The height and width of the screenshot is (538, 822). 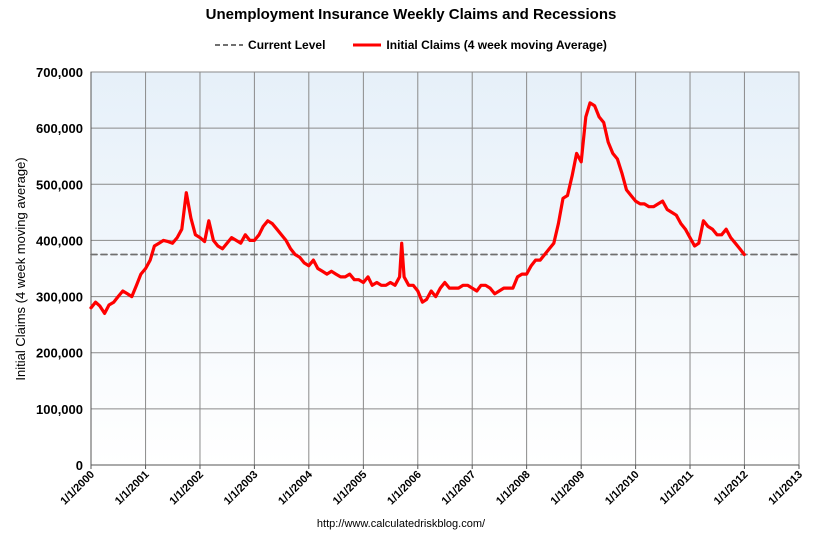 I want to click on x-tick-label: 1/1/2007, so click(x=459, y=488).